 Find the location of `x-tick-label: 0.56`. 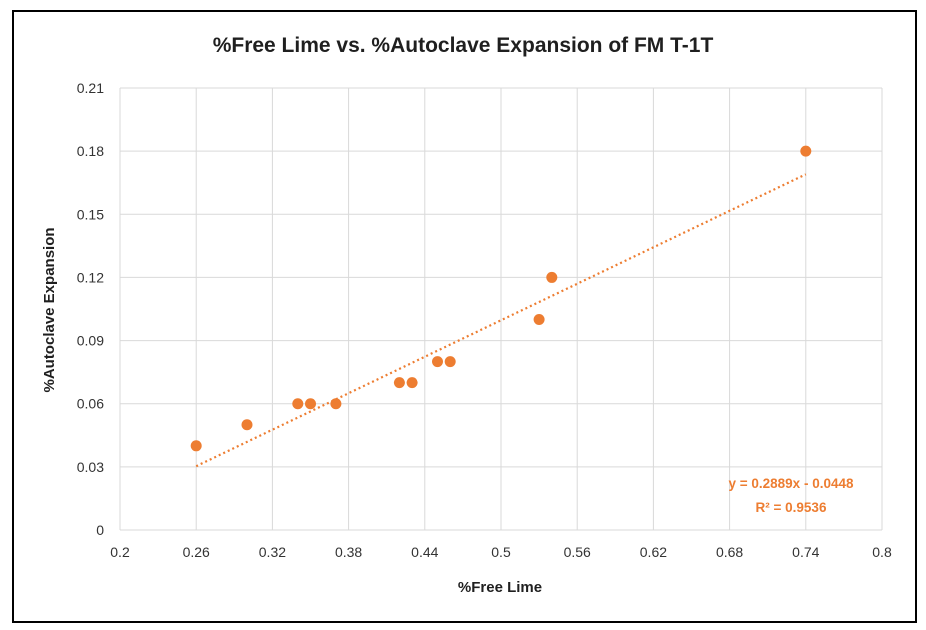

x-tick-label: 0.56 is located at coordinates (577, 552).